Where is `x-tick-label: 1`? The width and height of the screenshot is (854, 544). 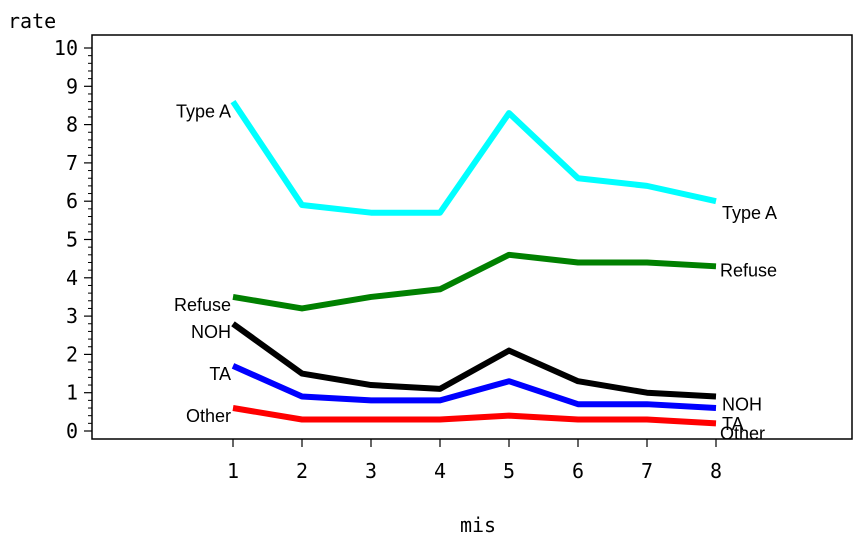 x-tick-label: 1 is located at coordinates (233, 471).